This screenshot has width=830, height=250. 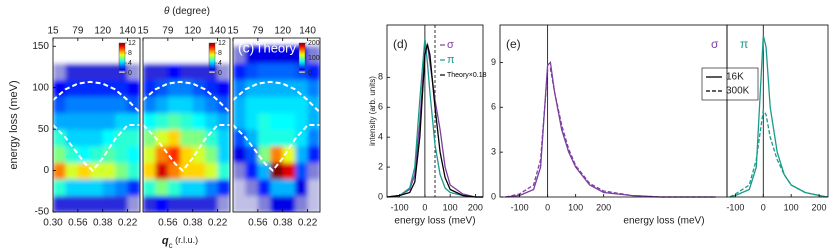 What do you see at coordinates (66, 48) in the screenshot?
I see `panel-label: (a)` at bounding box center [66, 48].